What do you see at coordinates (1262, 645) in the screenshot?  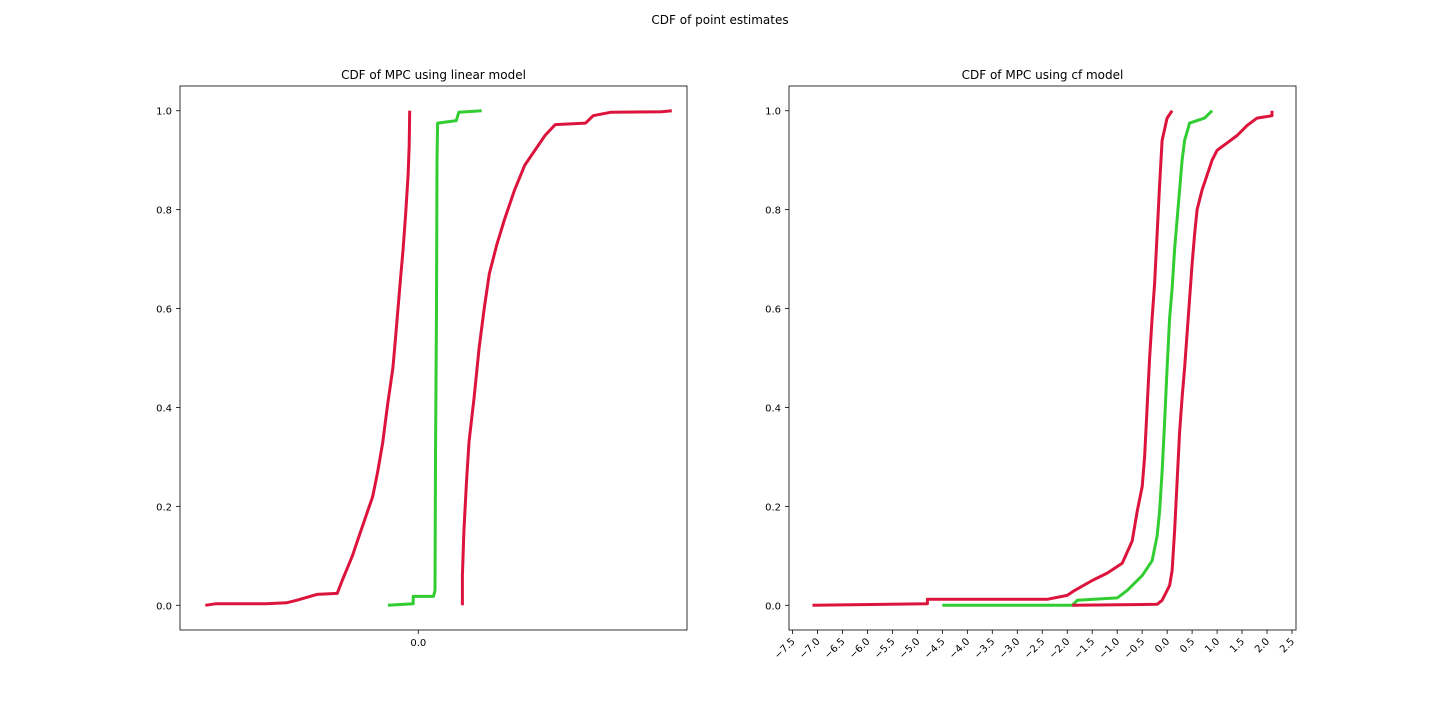 I see `x-tick-label: 2.0` at bounding box center [1262, 645].